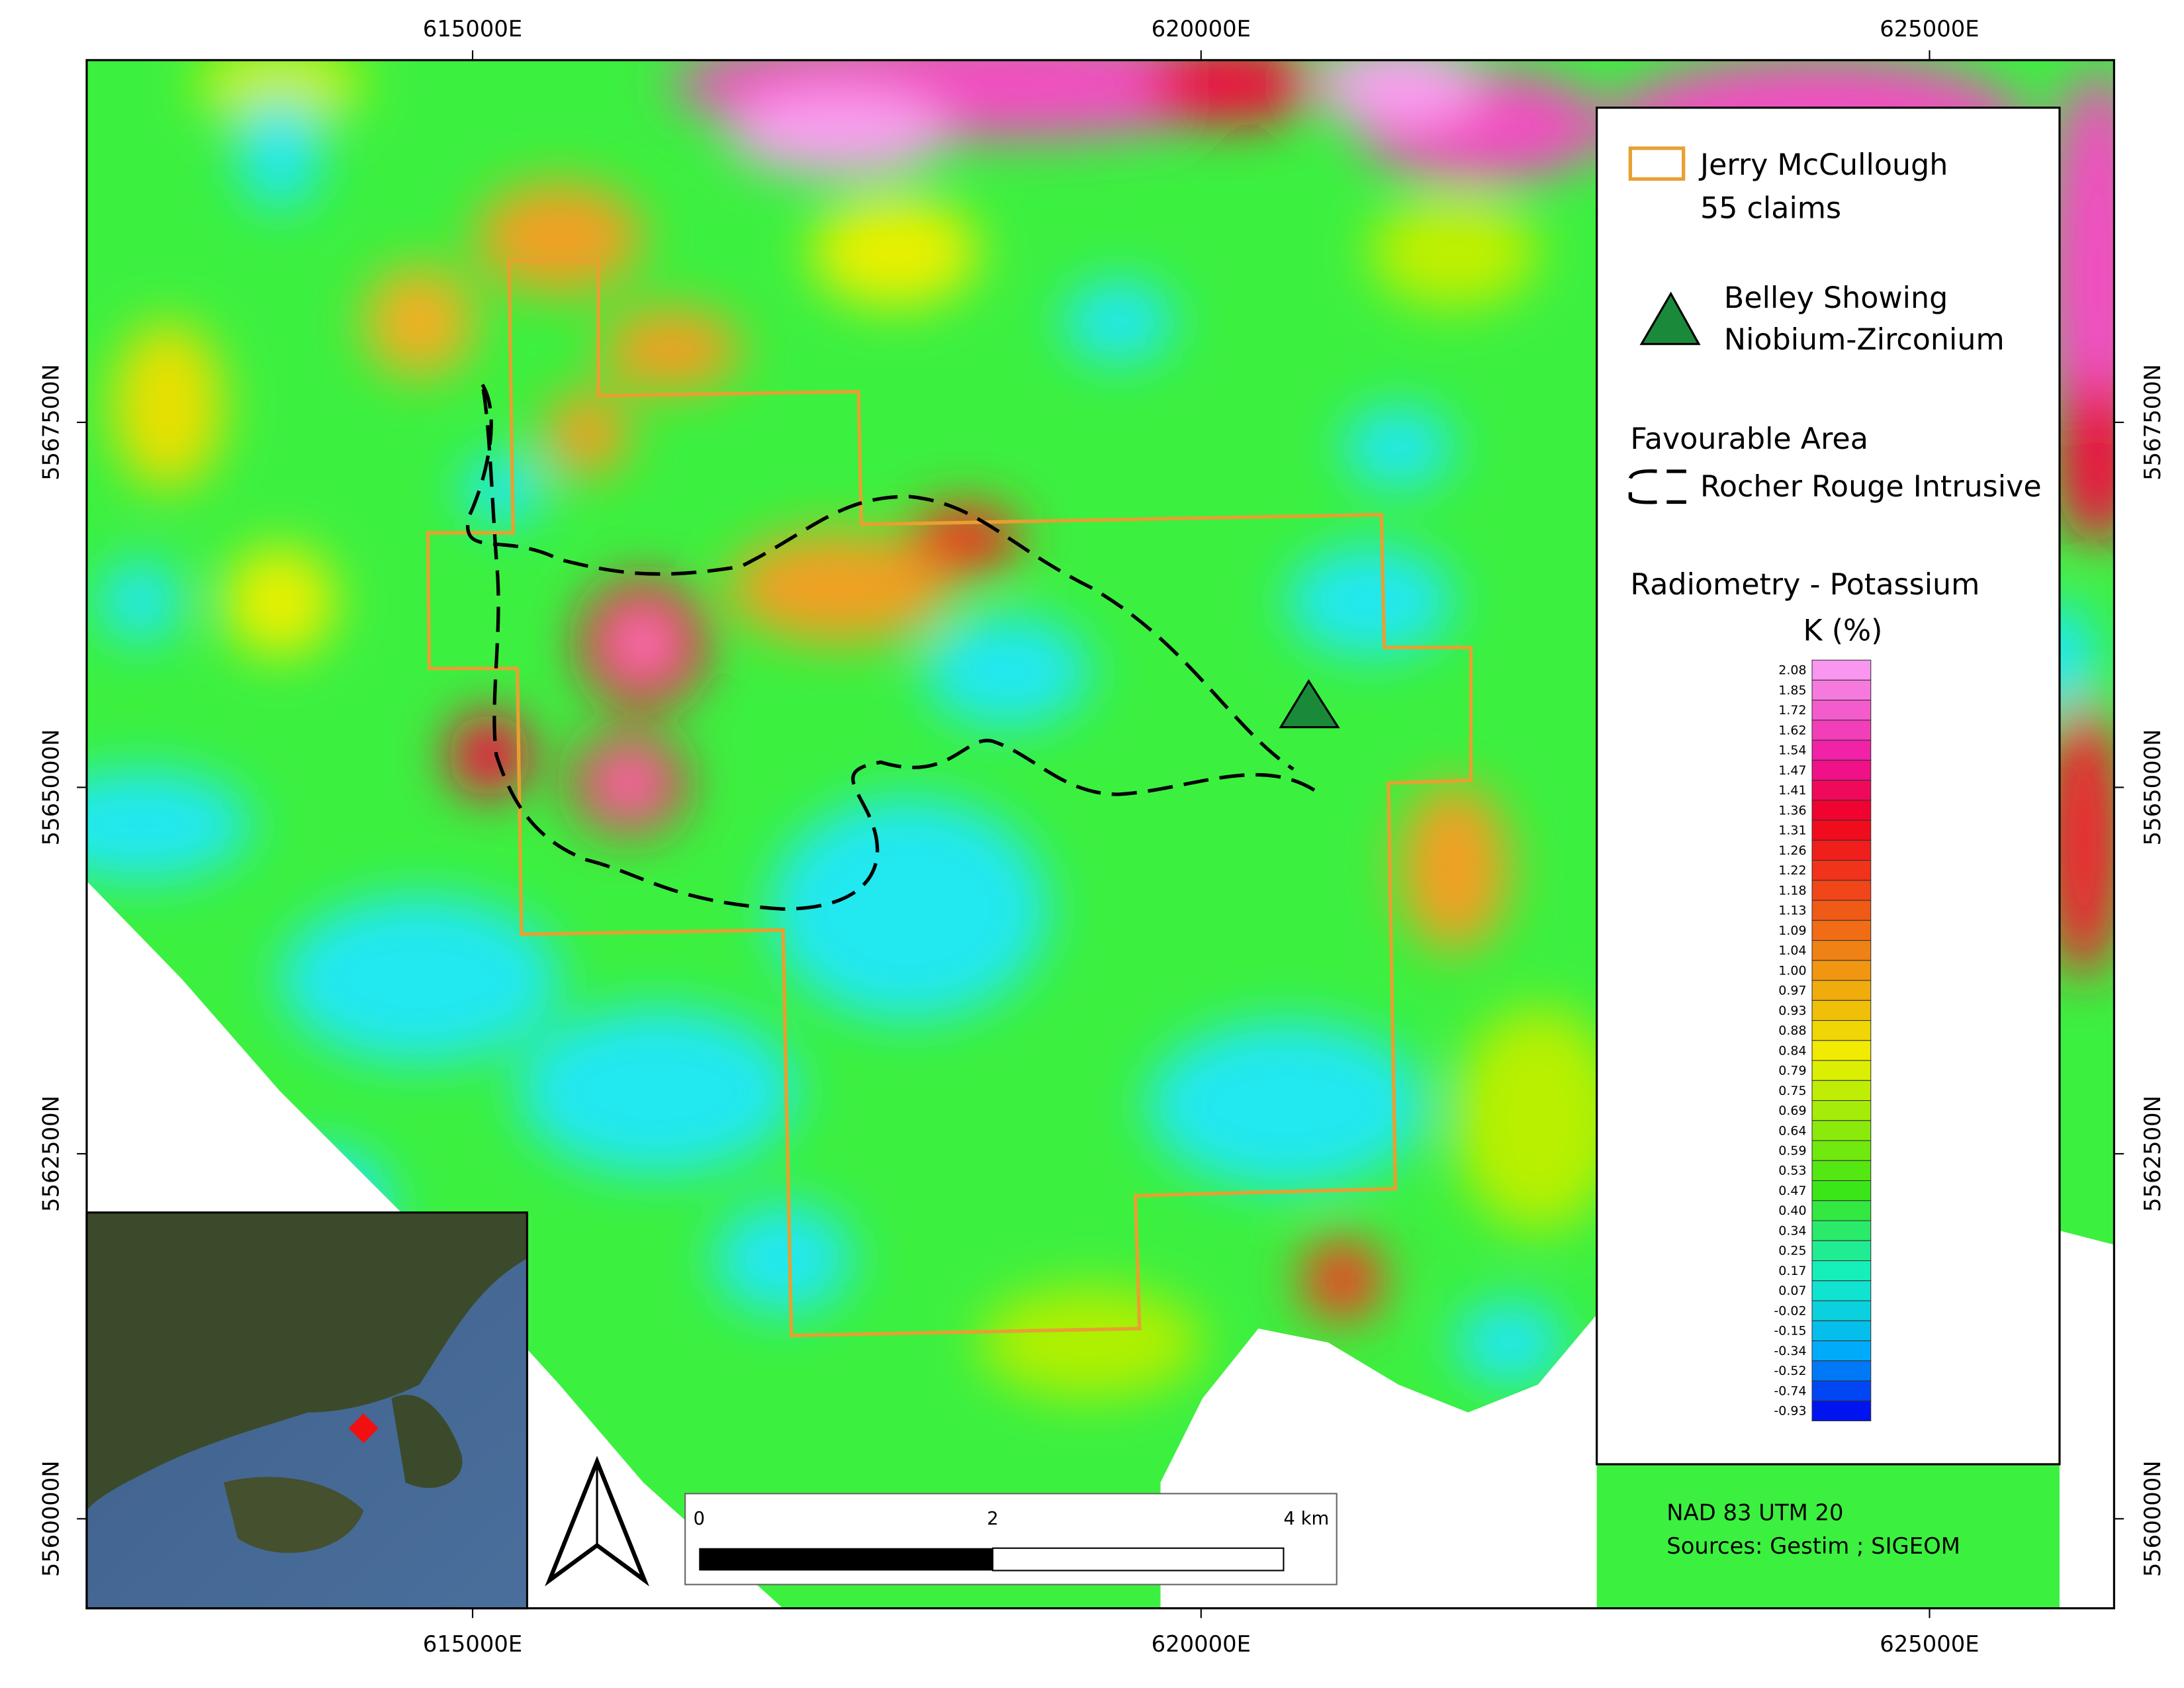 Image resolution: width=2184 pixels, height=1688 pixels. What do you see at coordinates (1843, 631) in the screenshot?
I see `legend-text: K (%)` at bounding box center [1843, 631].